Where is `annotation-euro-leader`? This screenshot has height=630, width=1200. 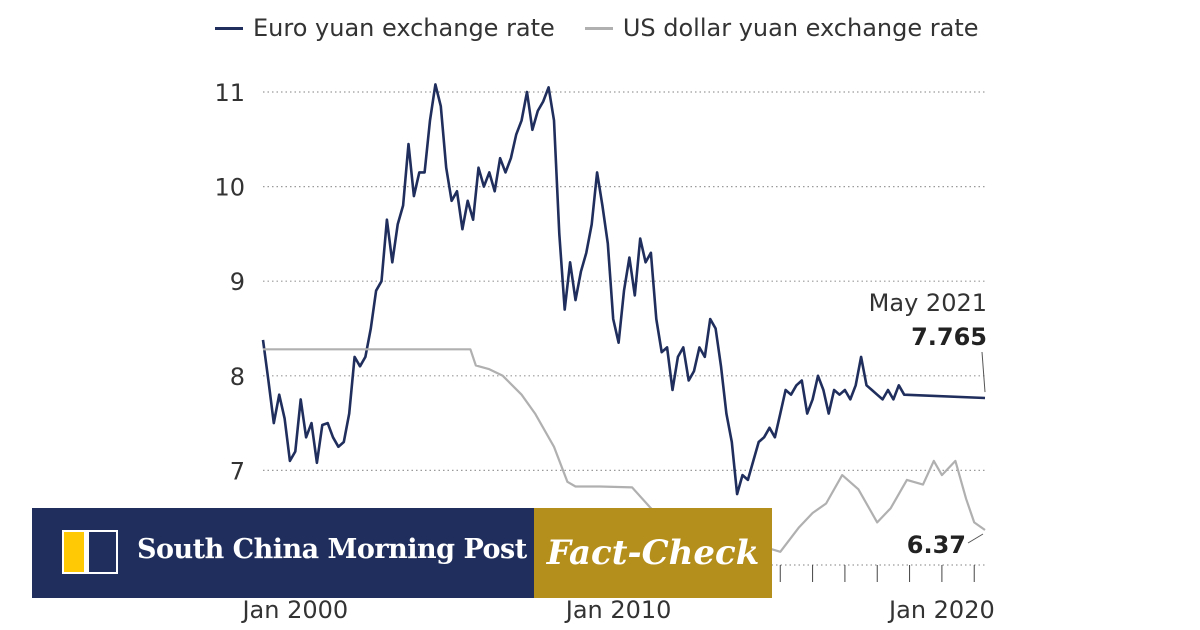
annotation-euro-leader is located at coordinates (983, 372).